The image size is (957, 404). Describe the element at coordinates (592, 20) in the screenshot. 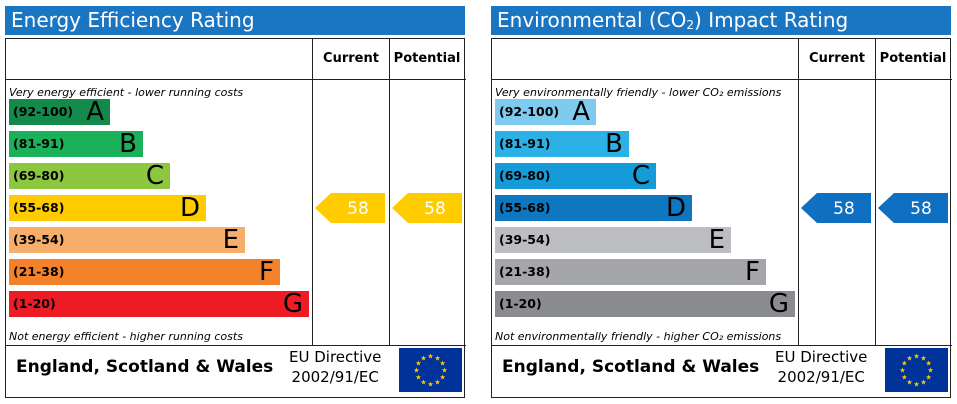

I see `title-prefix: Environmental (CO` at that location.